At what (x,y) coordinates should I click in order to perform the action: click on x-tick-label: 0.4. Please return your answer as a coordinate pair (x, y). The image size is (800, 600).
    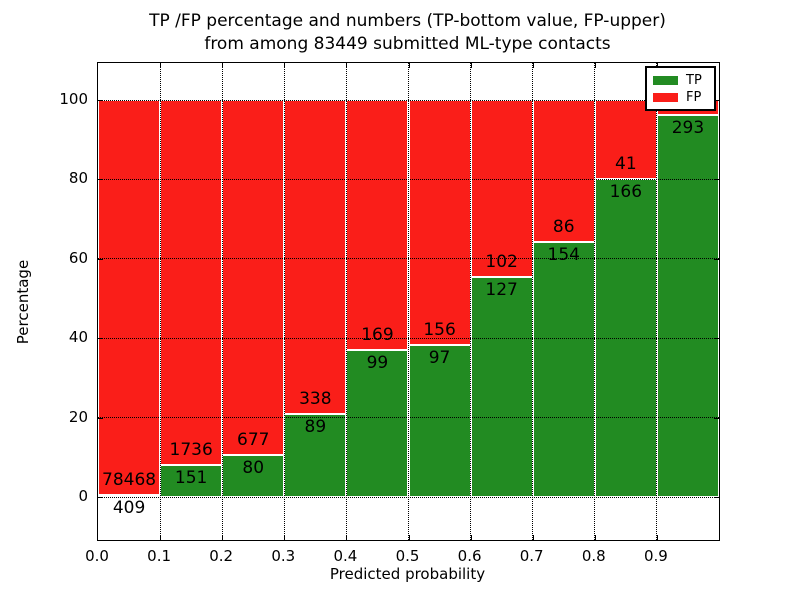
    Looking at the image, I should click on (345, 556).